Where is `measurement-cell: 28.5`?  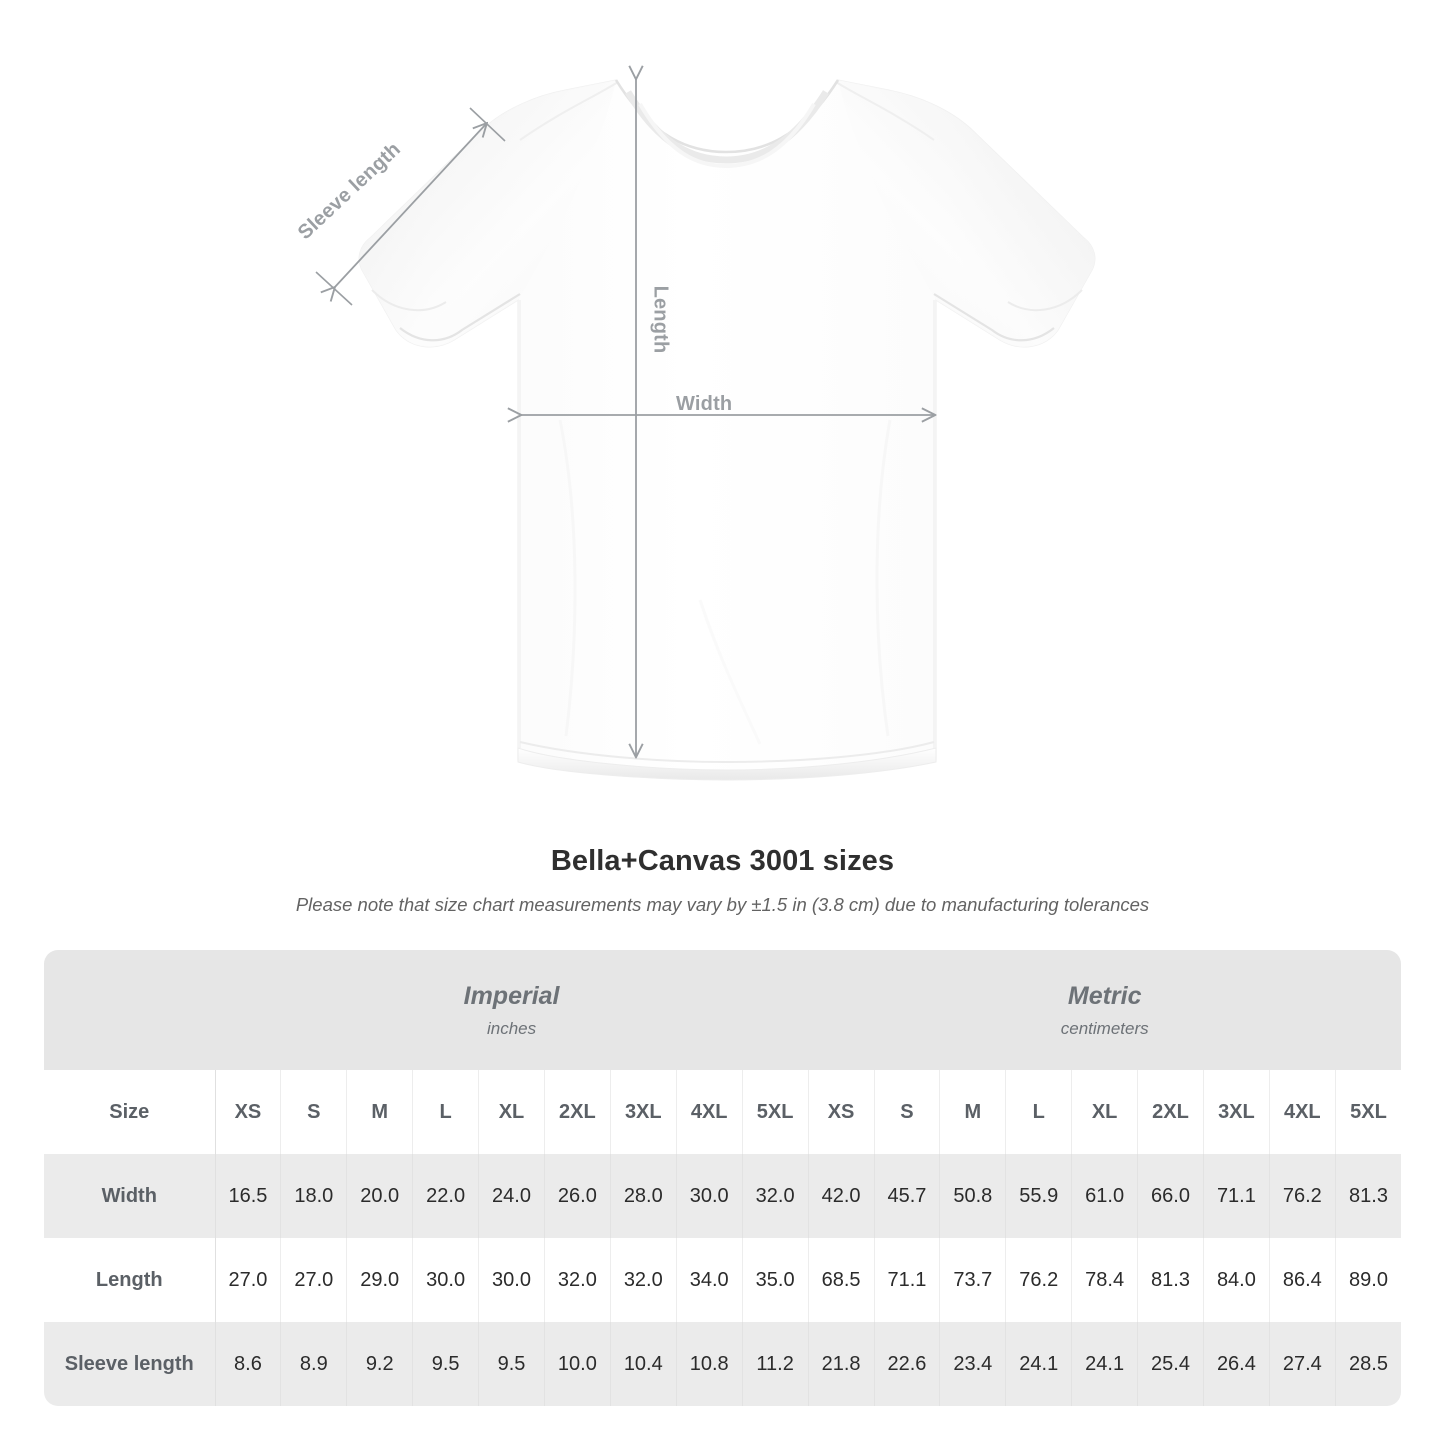 measurement-cell: 28.5 is located at coordinates (1368, 1364).